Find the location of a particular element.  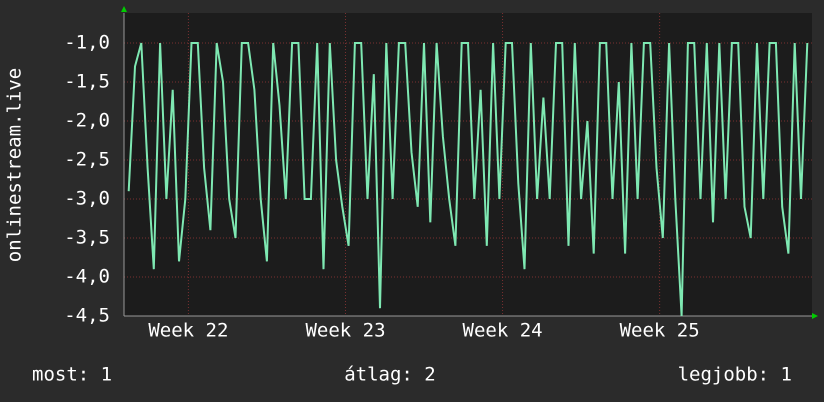

y-tick-label: -1,5 is located at coordinates (87, 82).